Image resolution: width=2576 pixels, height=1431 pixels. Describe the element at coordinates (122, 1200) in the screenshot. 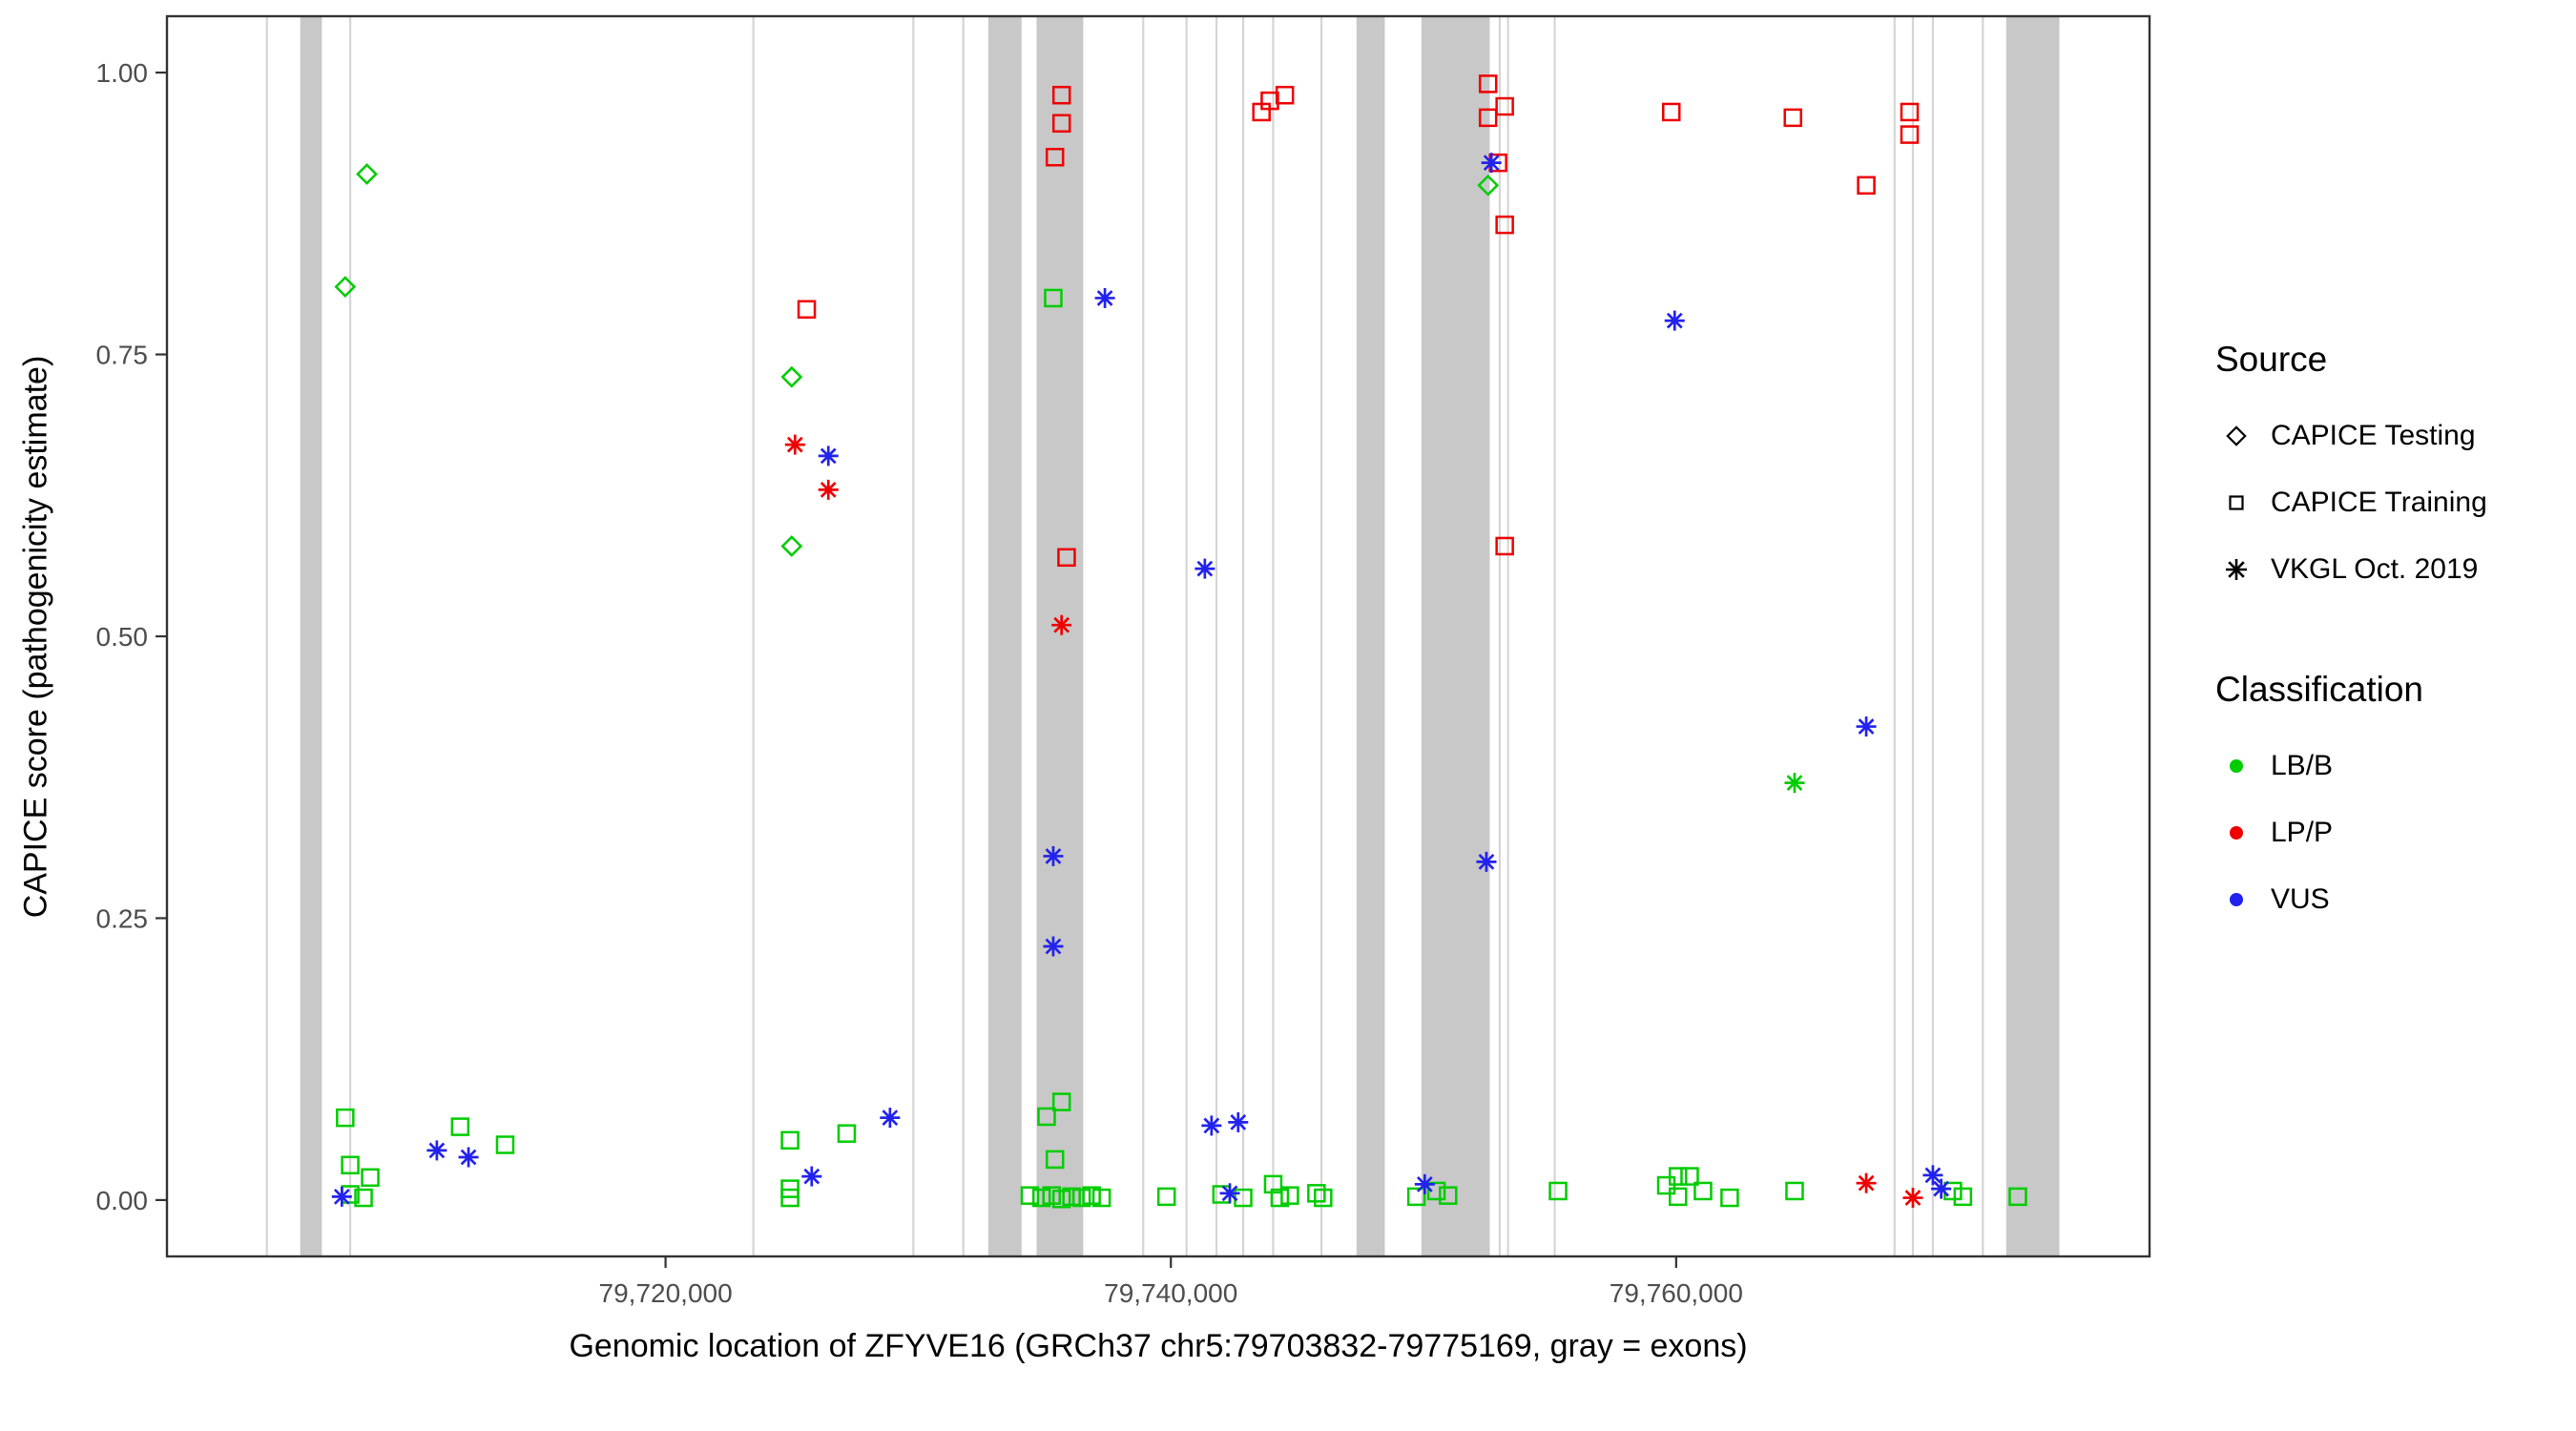

I see `y-tick-label: 0.00` at that location.